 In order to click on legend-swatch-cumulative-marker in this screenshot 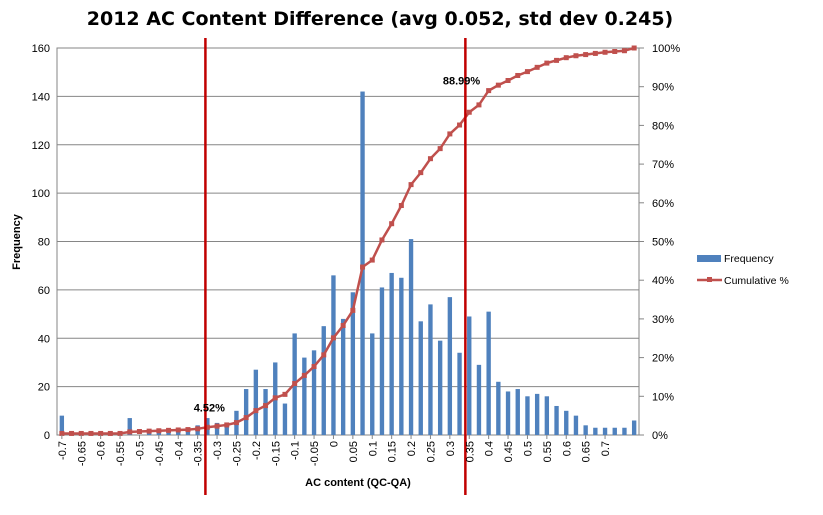, I will do `click(709, 279)`.